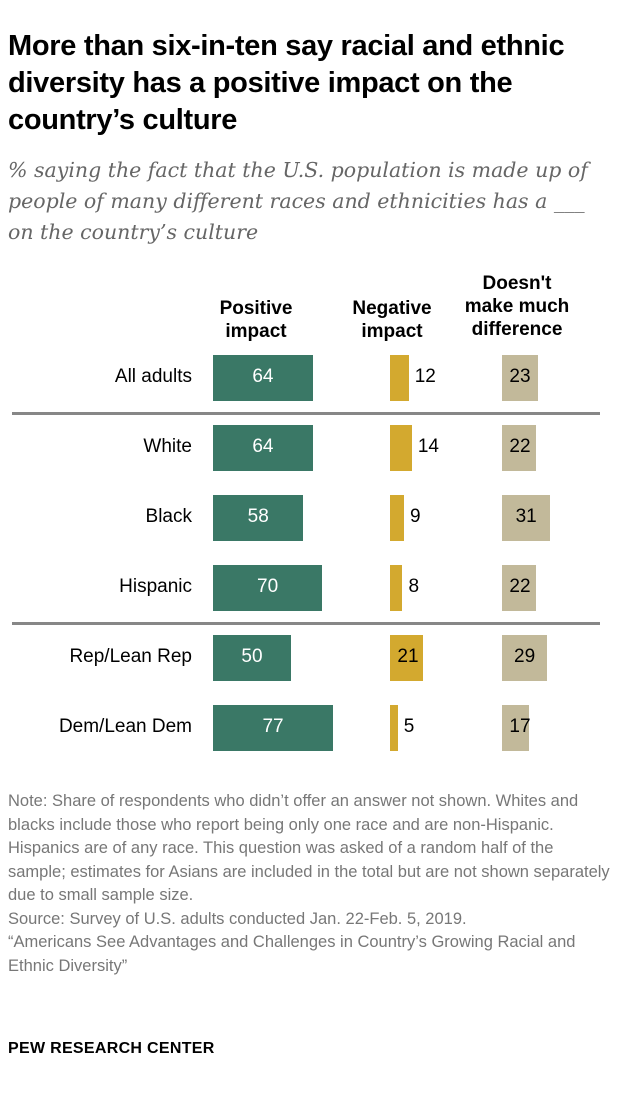 Image resolution: width=620 pixels, height=1096 pixels. Describe the element at coordinates (168, 516) in the screenshot. I see `row-label: Black` at that location.